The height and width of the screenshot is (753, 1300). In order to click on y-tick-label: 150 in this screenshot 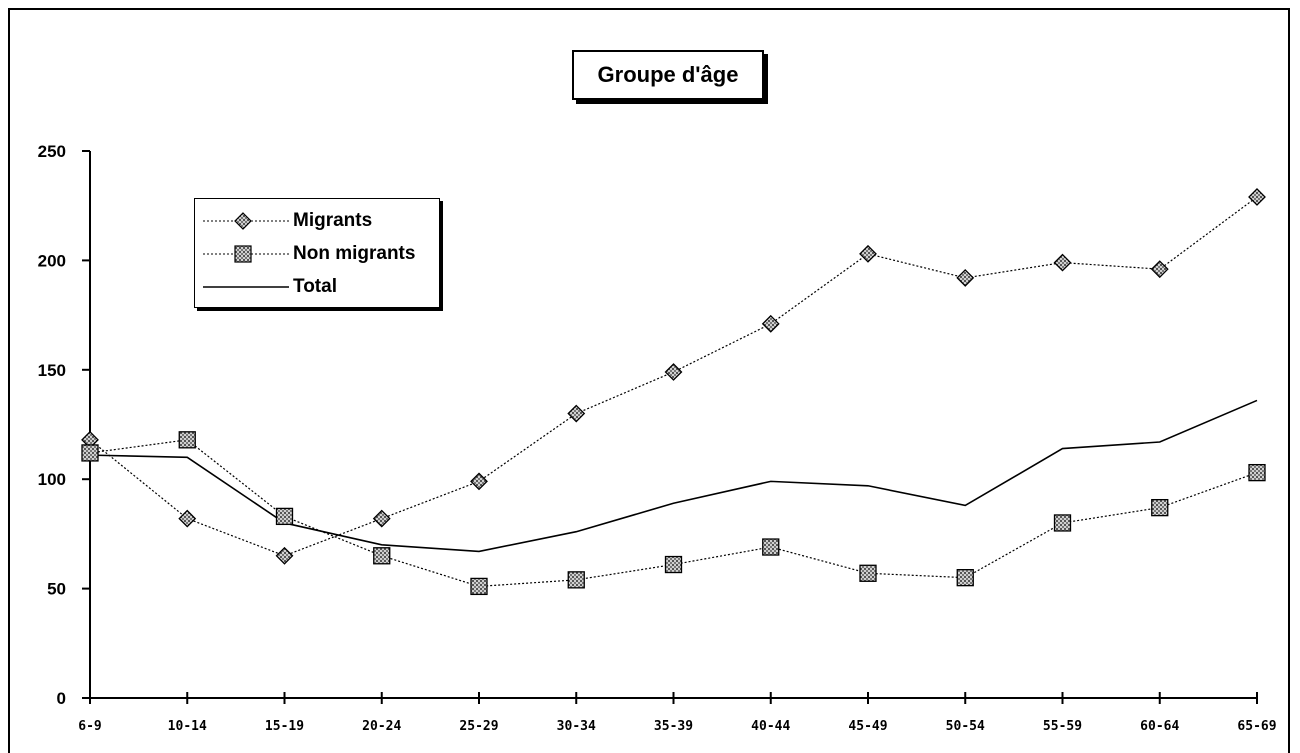, I will do `click(52, 370)`.